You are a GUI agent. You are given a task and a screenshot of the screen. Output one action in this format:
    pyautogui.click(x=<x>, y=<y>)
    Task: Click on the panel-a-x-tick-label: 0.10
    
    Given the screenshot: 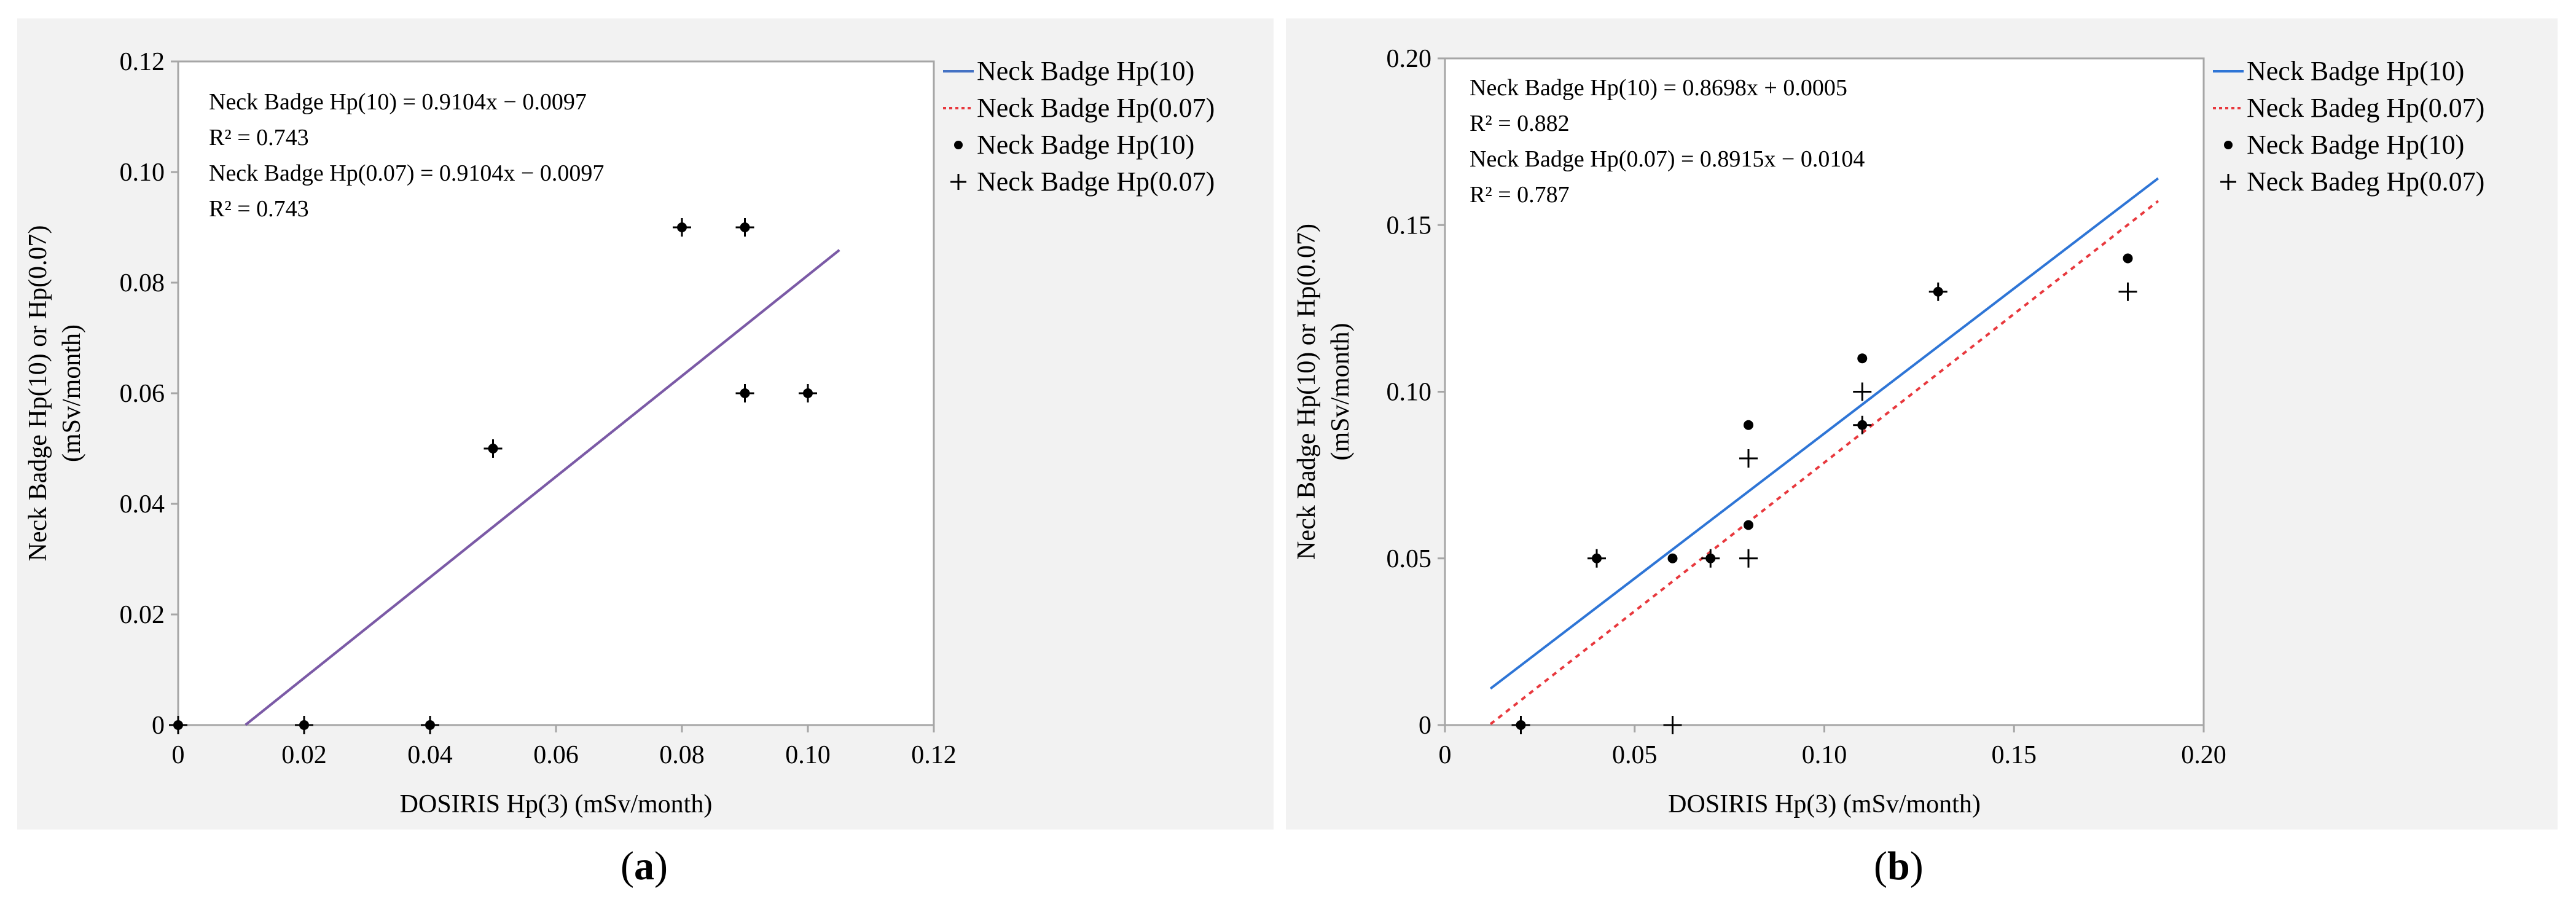 What is the action you would take?
    pyautogui.click(x=808, y=755)
    